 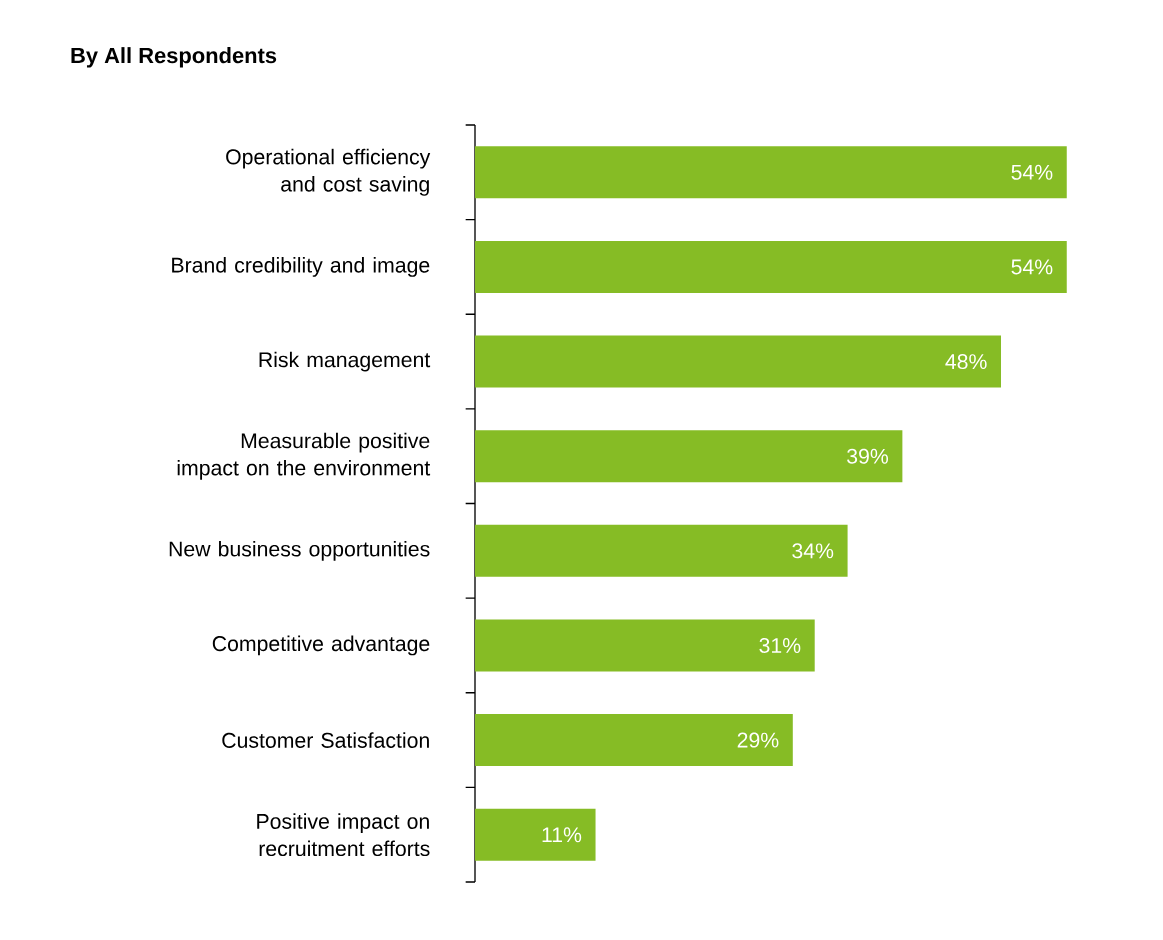 I want to click on y-tick-label: Competitive advantage, so click(x=321, y=645).